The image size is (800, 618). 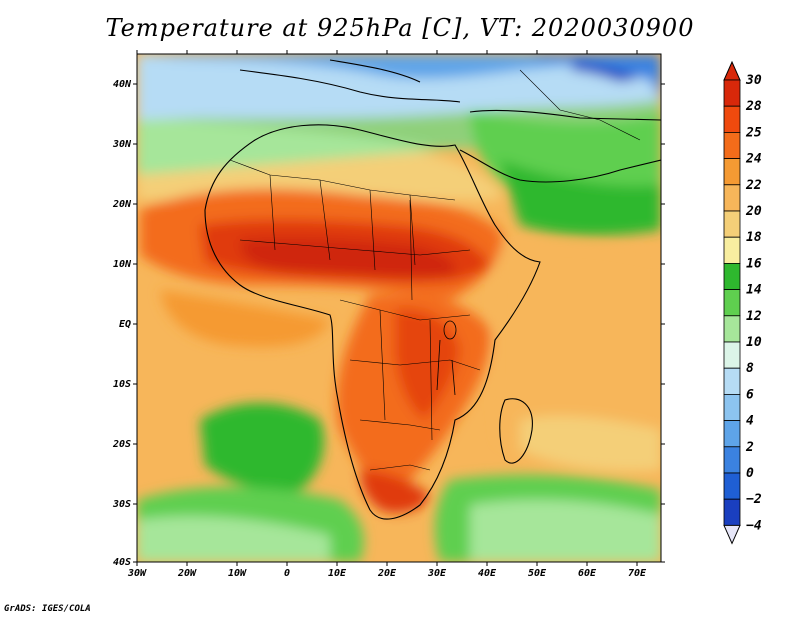 What do you see at coordinates (754, 290) in the screenshot?
I see `colorbar-label: 14` at bounding box center [754, 290].